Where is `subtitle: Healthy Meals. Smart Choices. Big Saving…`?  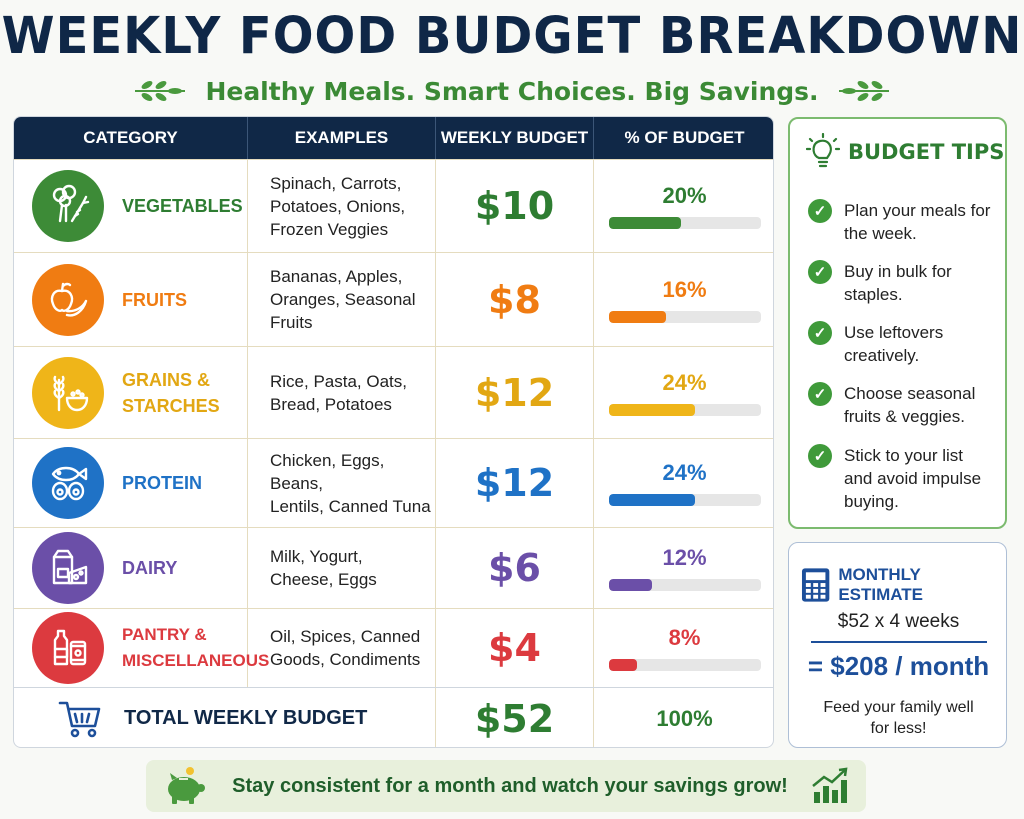
subtitle: Healthy Meals. Smart Choices. Big Saving… is located at coordinates (512, 91).